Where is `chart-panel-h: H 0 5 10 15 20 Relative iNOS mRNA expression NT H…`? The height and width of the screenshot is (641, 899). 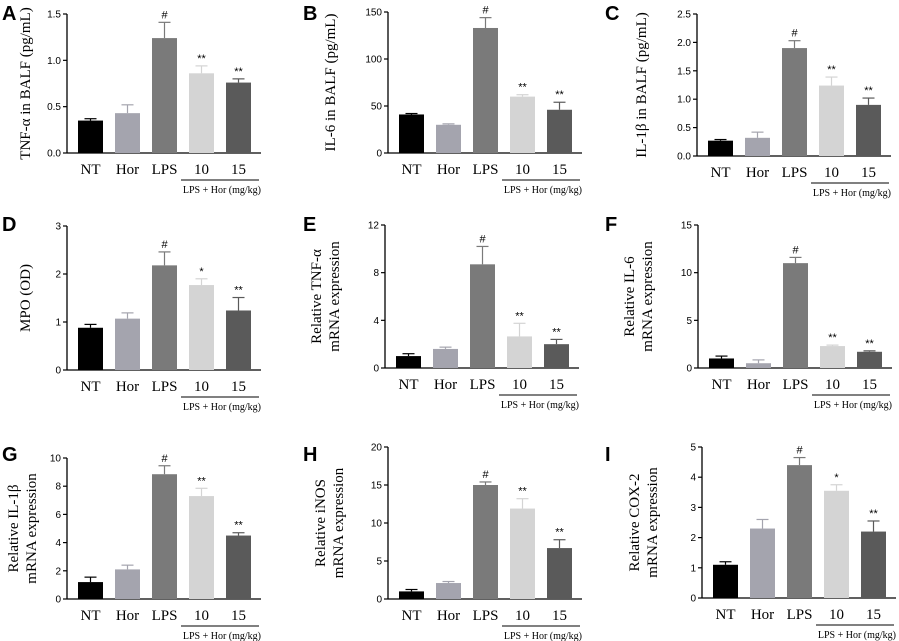 chart-panel-h: H 0 5 10 15 20 Relative iNOS mRNA expression NT H… is located at coordinates (442, 542).